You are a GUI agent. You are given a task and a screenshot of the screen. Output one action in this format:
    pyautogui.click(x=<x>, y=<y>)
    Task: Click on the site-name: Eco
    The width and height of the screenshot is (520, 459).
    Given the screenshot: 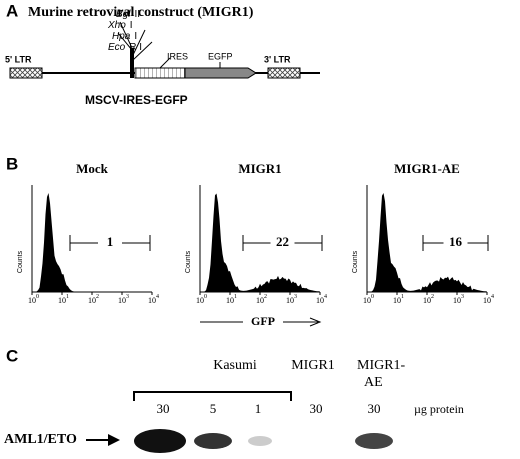 What is the action you would take?
    pyautogui.click(x=117, y=47)
    